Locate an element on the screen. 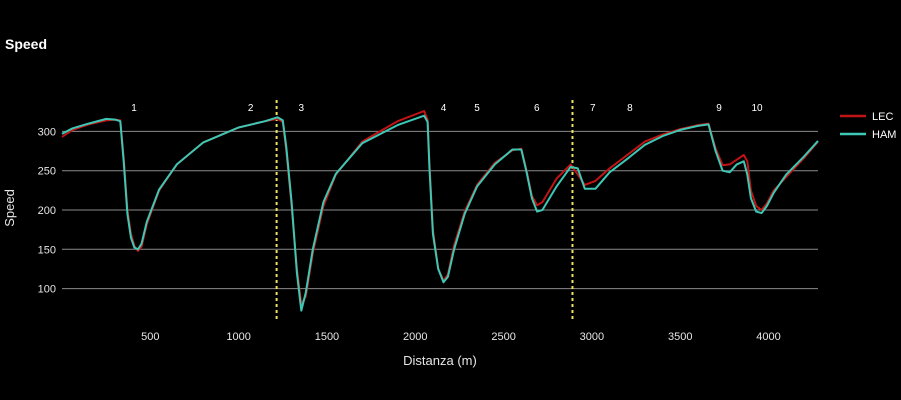  x-tick-label: 2000 is located at coordinates (415, 337).